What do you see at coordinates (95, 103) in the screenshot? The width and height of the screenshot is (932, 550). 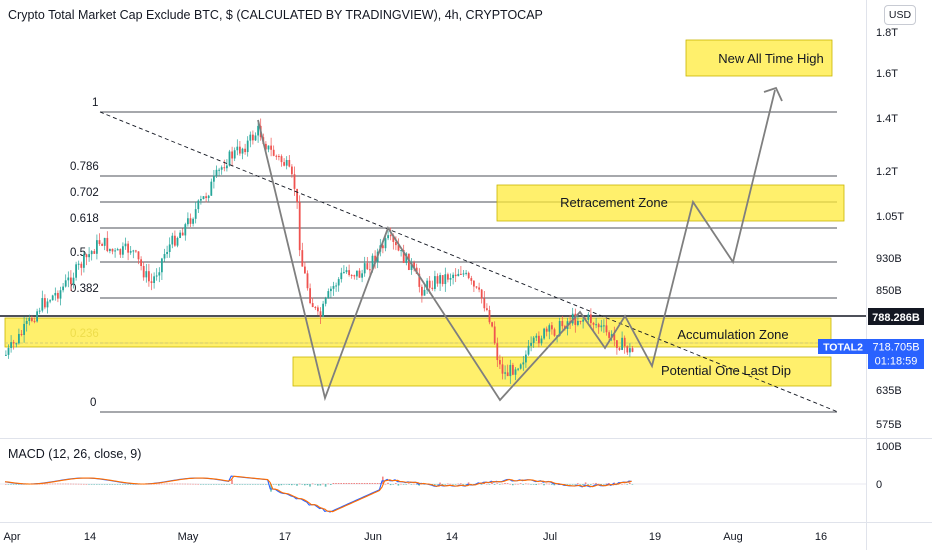 I see `fib-level-label: 1` at bounding box center [95, 103].